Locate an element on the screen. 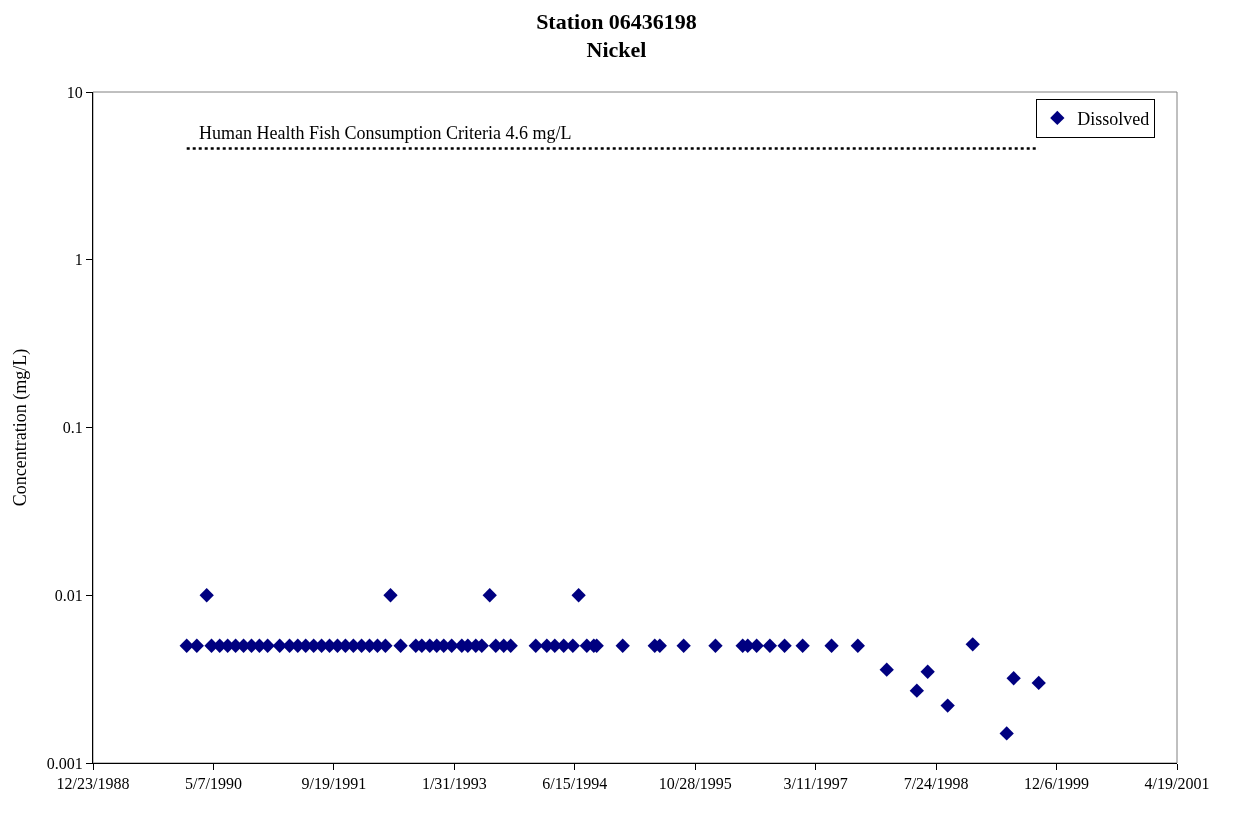 This screenshot has width=1233, height=815. y-tick-label: 0.01 is located at coordinates (68, 595).